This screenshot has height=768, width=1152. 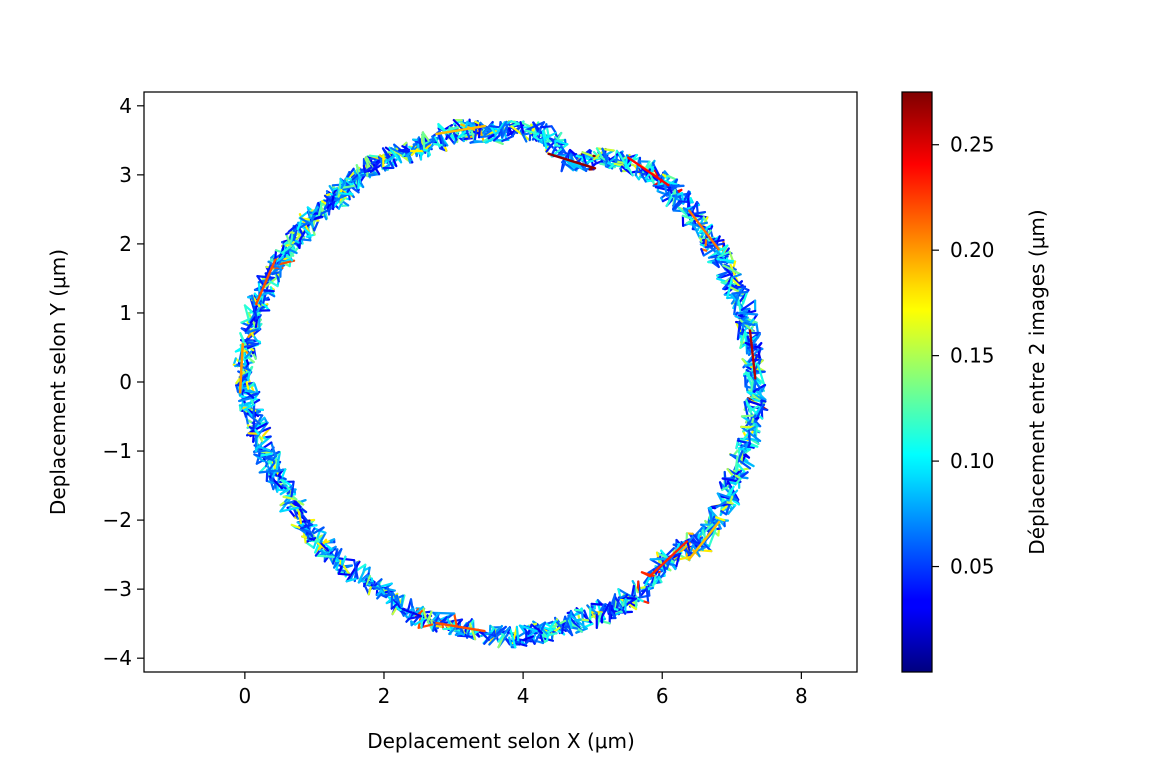 I want to click on colorbar-label: Déplacement entre 2 images (μm), so click(x=1037, y=381).